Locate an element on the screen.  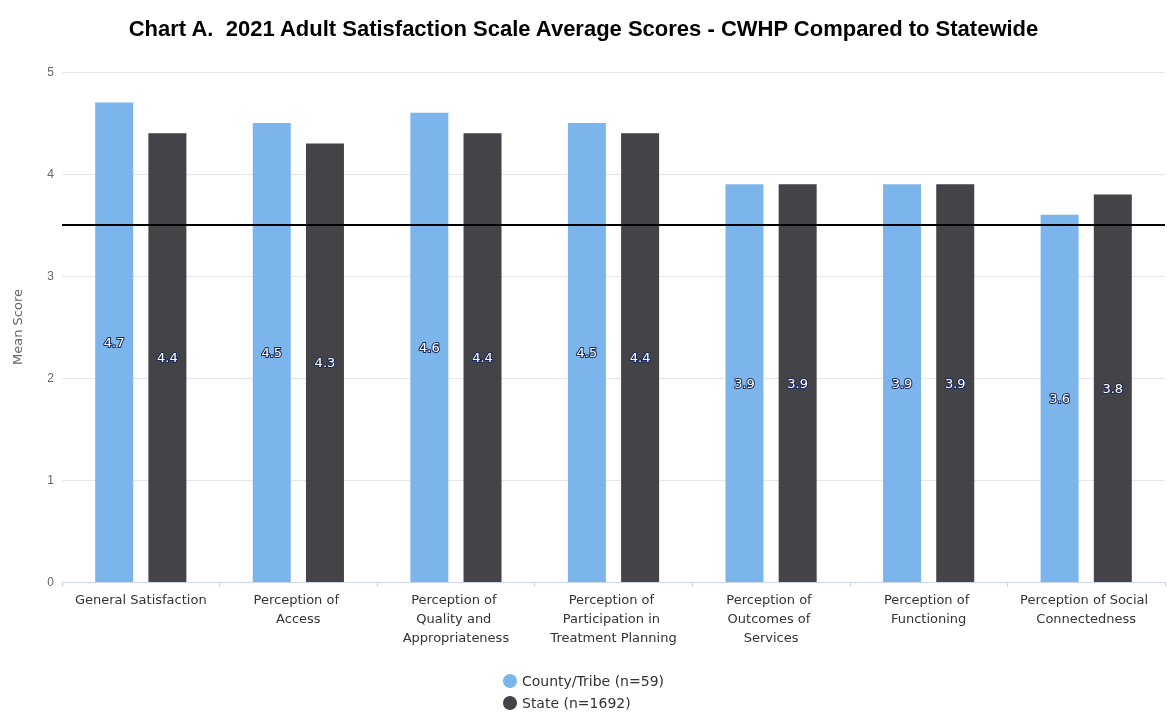
x-tick-label: Perception of Outcomes of Services is located at coordinates (771, 618).